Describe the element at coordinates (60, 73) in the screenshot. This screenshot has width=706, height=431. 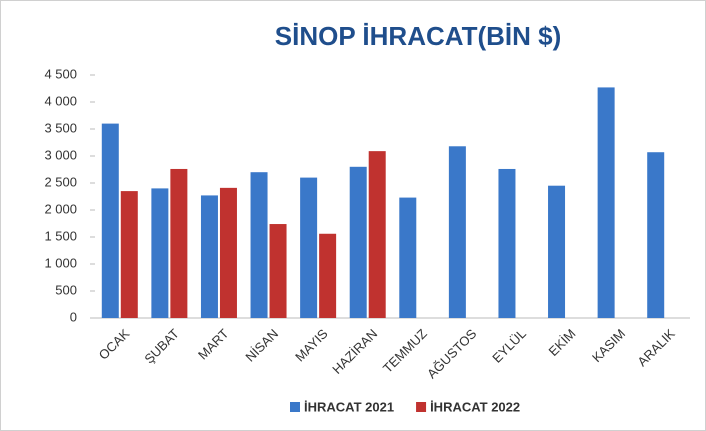
I see `y-tick-label: 4 500` at that location.